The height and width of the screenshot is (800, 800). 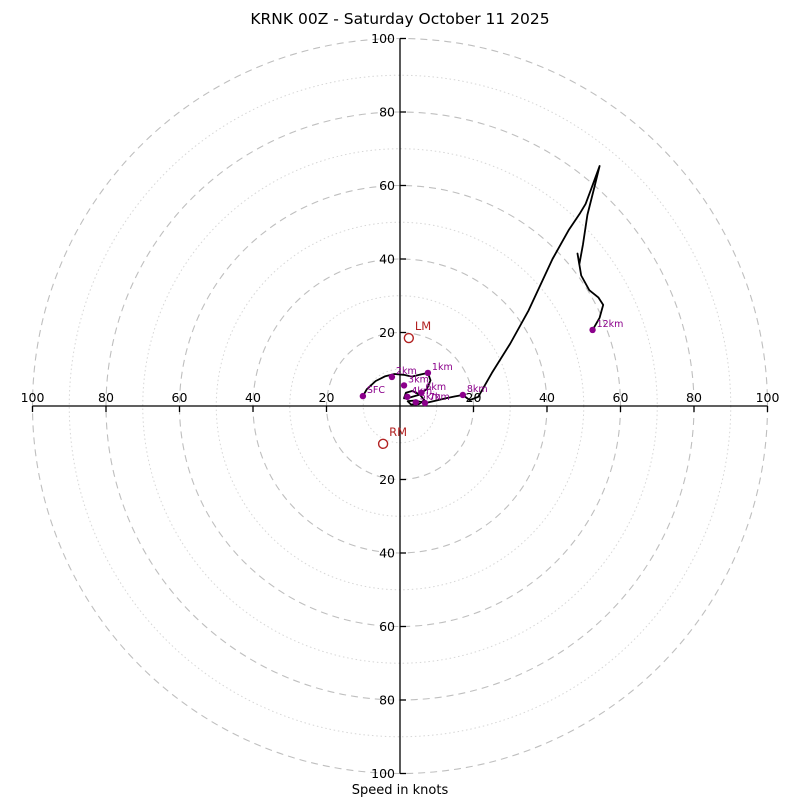 I want to click on altitude-label-6km: 6km, so click(x=435, y=387).